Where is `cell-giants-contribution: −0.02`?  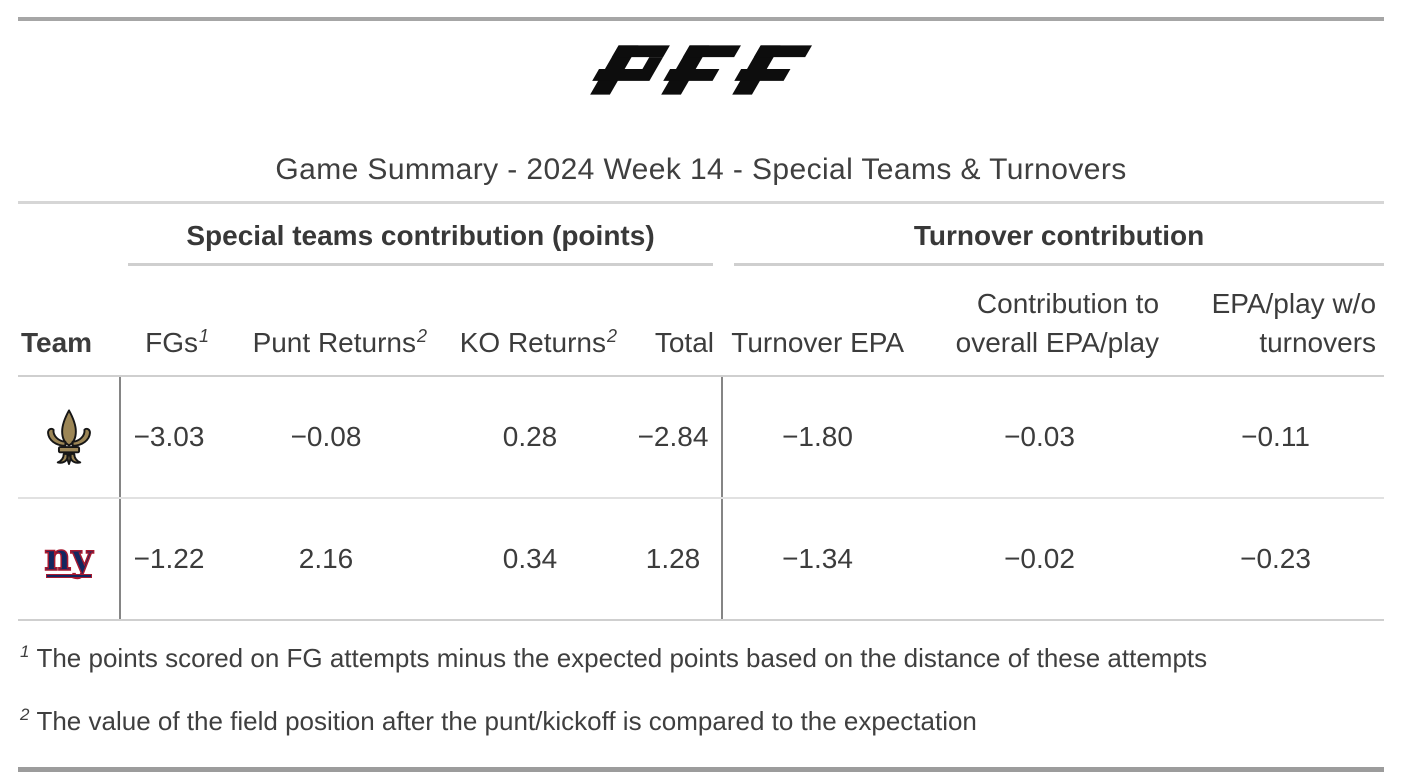
cell-giants-contribution: −0.02 is located at coordinates (1040, 559).